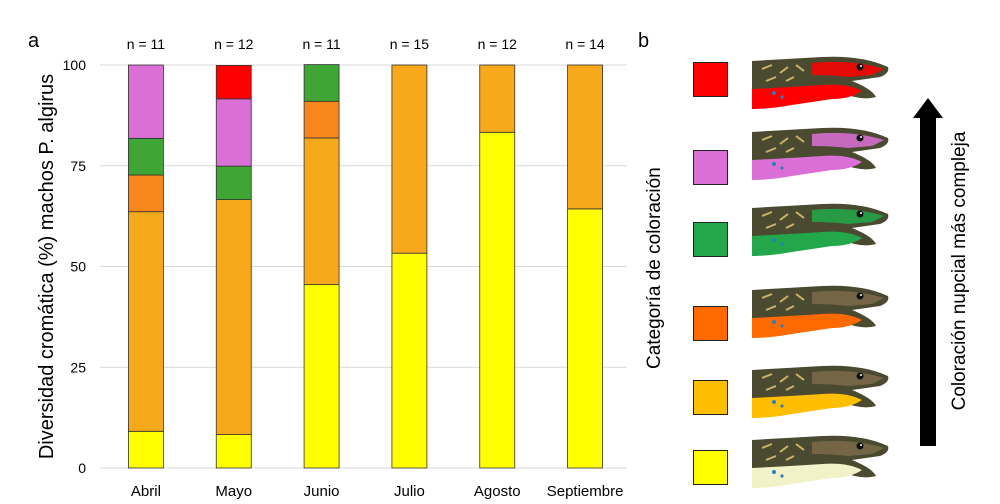  What do you see at coordinates (322, 491) in the screenshot?
I see `x-tick-label: Junio` at bounding box center [322, 491].